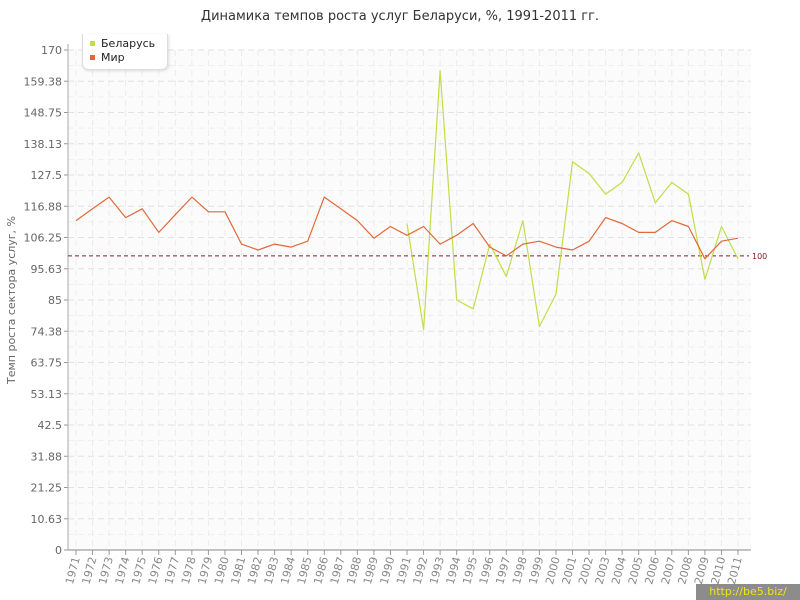 The image size is (800, 600). Describe the element at coordinates (47, 394) in the screenshot. I see `y-tick-label: 53.13` at that location.